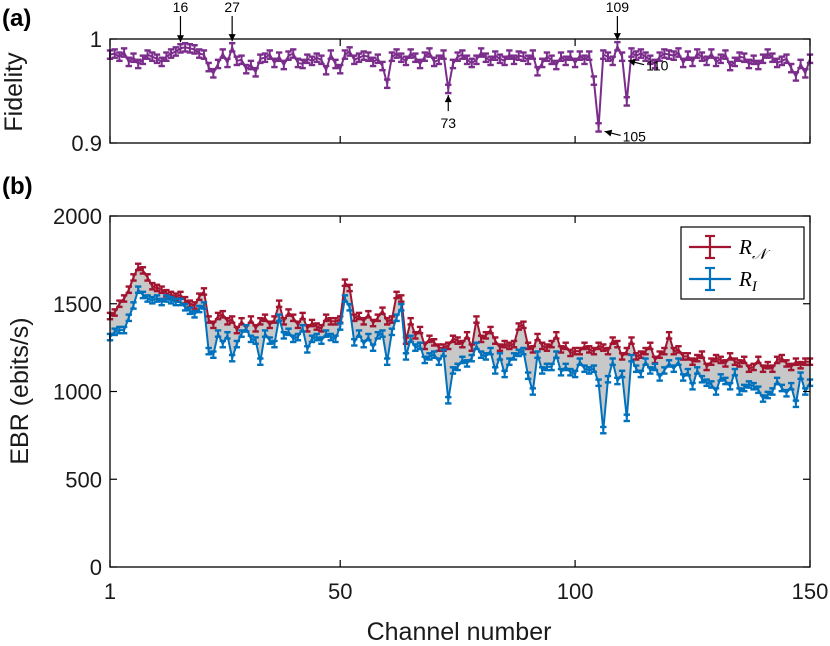 The height and width of the screenshot is (646, 830). What do you see at coordinates (96, 567) in the screenshot?
I see `y-tick-label: 0` at bounding box center [96, 567].